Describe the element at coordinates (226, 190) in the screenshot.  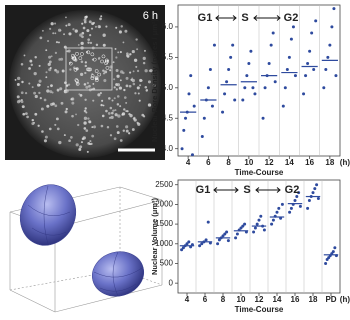
I see `phase-arrow` at that location.